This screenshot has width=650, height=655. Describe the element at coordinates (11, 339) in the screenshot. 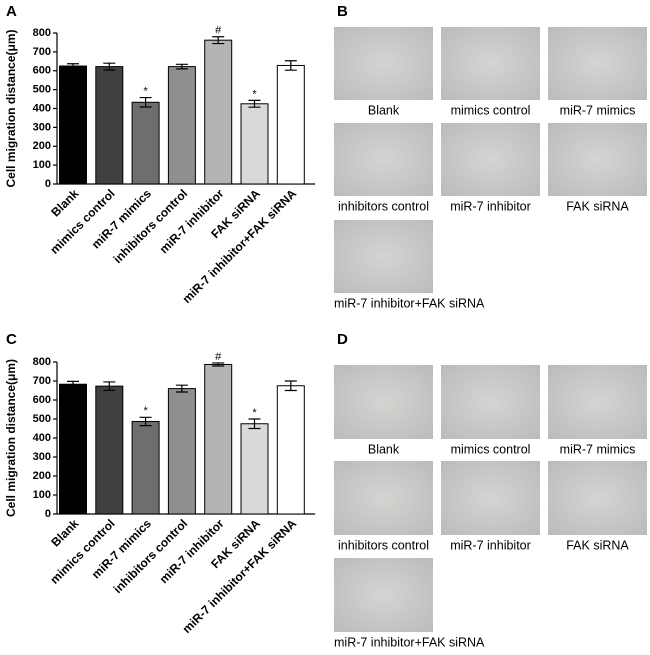

I see `panel-label: C` at that location.